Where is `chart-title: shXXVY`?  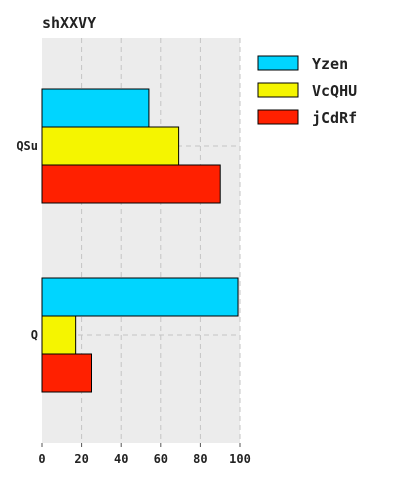
chart-title: shXXVY is located at coordinates (69, 23).